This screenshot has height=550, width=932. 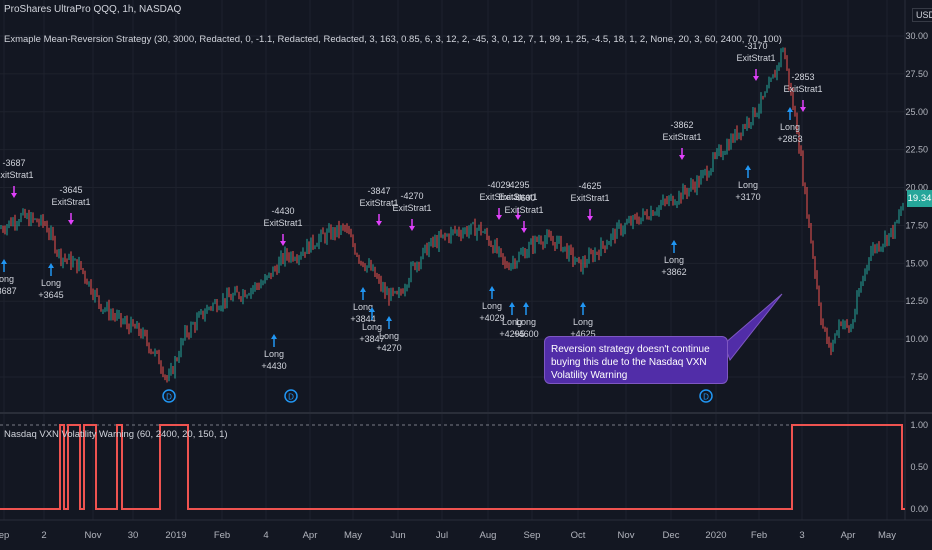 What do you see at coordinates (916, 188) in the screenshot?
I see `price-scale-label: 20.00` at bounding box center [916, 188].